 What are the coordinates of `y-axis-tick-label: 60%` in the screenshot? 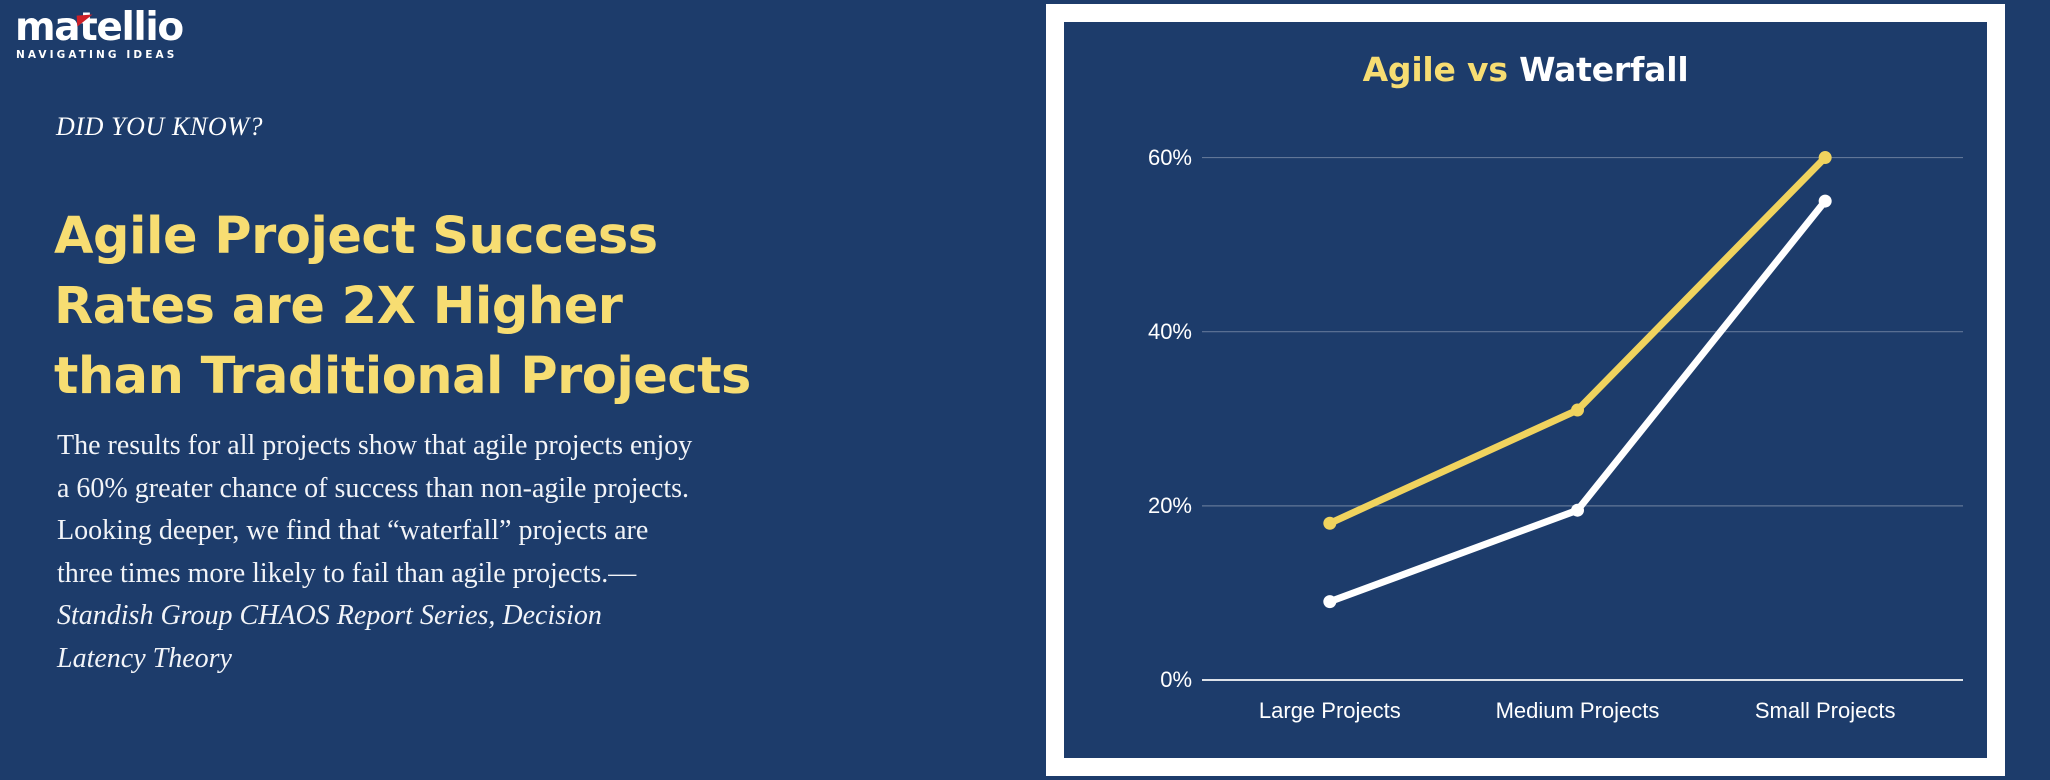 It's located at (1169, 157).